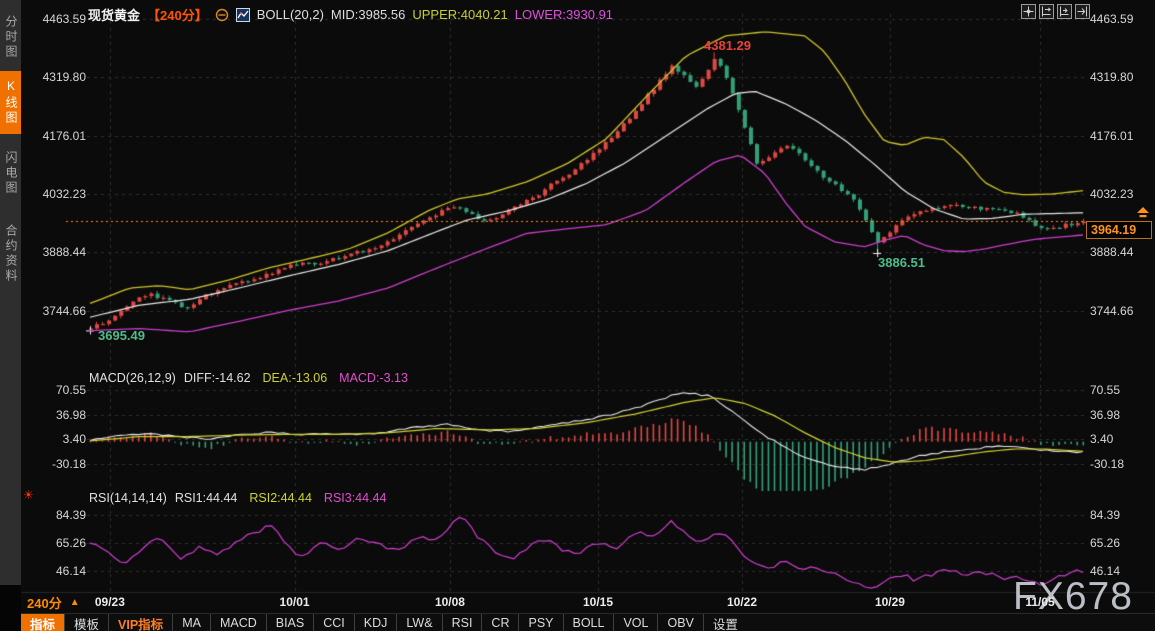 The width and height of the screenshot is (1155, 631). What do you see at coordinates (742, 602) in the screenshot?
I see `date-tick: 10/22` at bounding box center [742, 602].